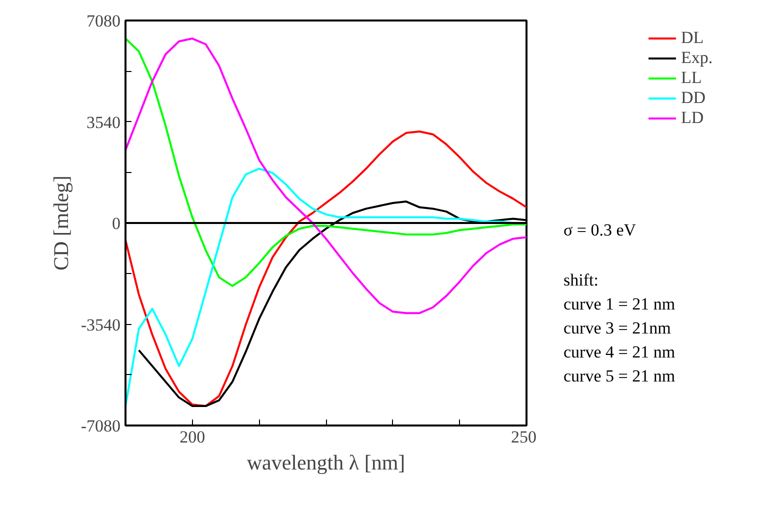 The height and width of the screenshot is (506, 763). I want to click on x-tick-label: 250, so click(523, 437).